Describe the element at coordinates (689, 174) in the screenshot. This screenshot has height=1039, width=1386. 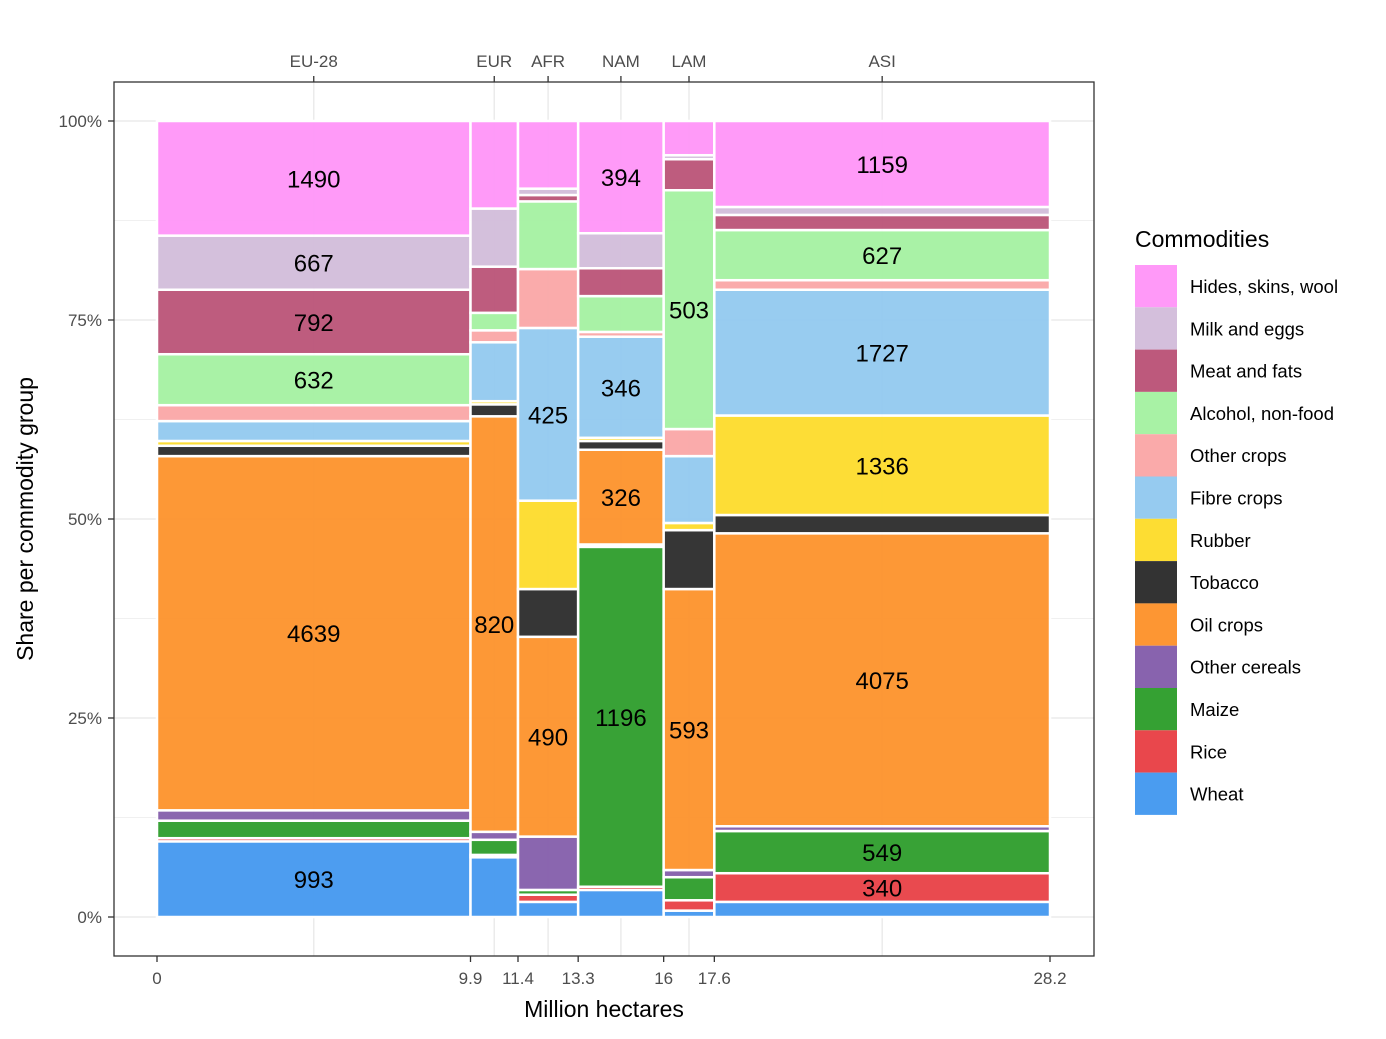
I see `segment-lam-meat-and-fats` at that location.